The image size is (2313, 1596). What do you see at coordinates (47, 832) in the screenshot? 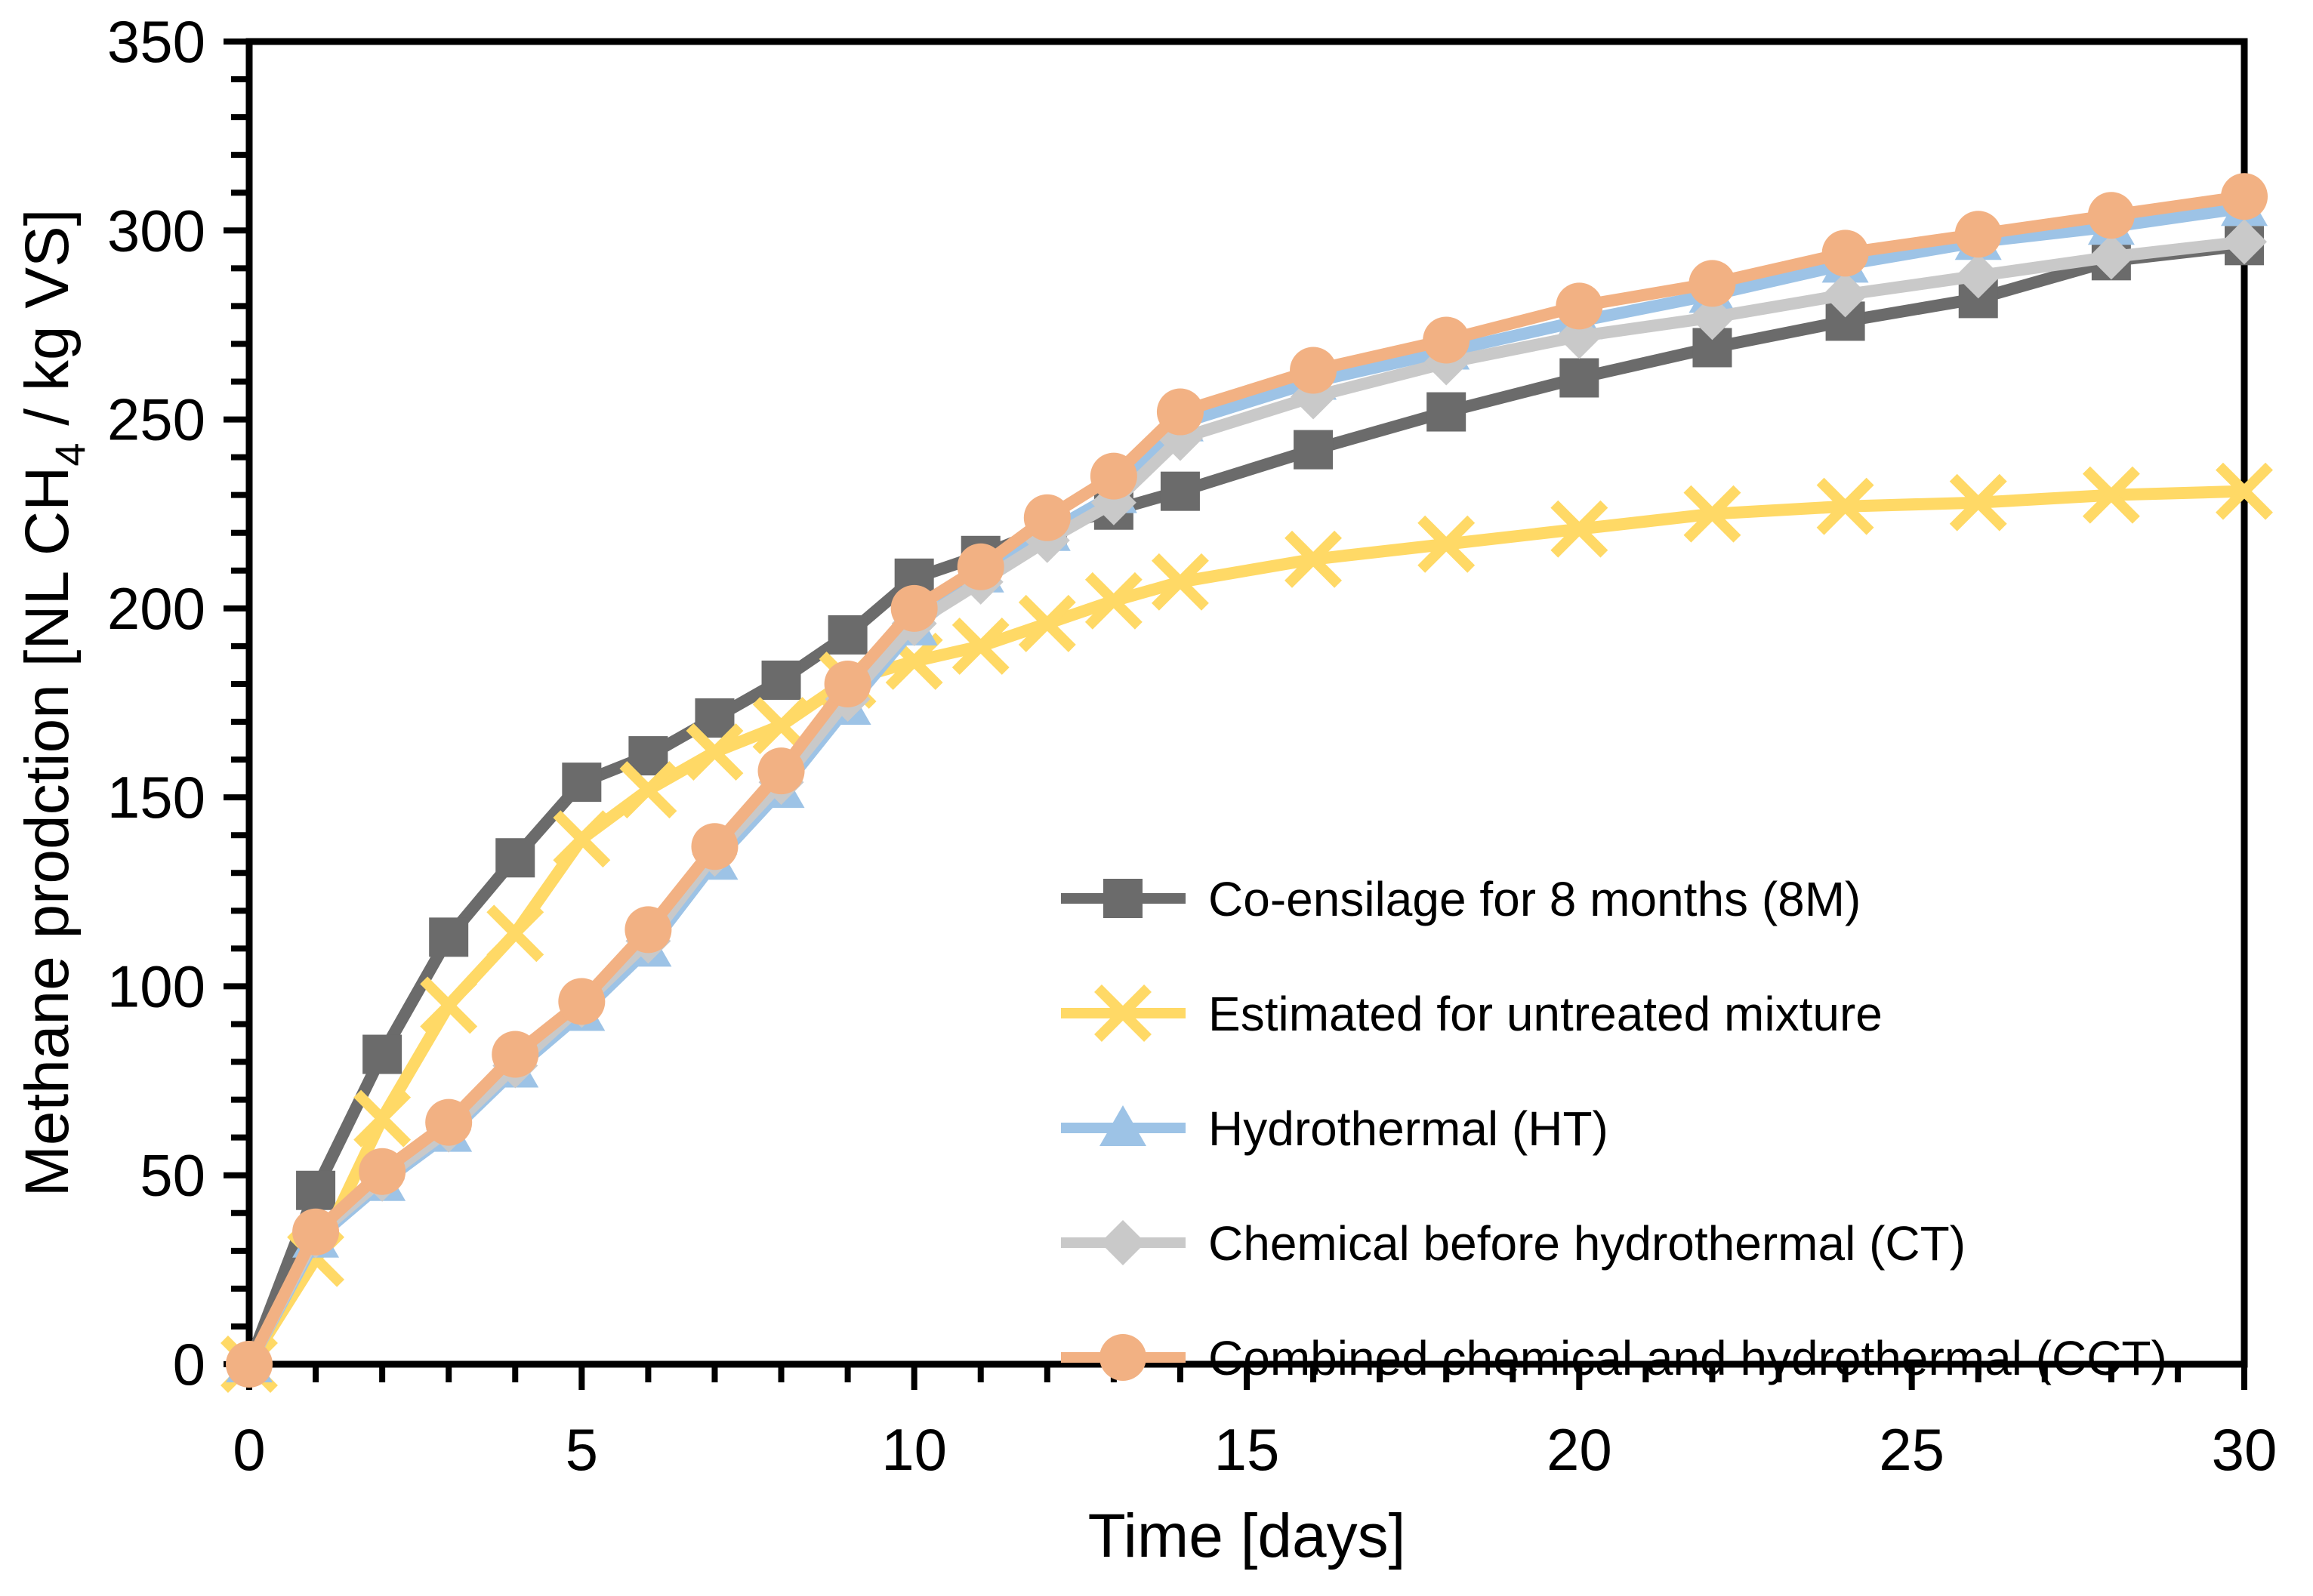
I see `y-axis-title-pre: Methane prodction [NL CH` at bounding box center [47, 832].